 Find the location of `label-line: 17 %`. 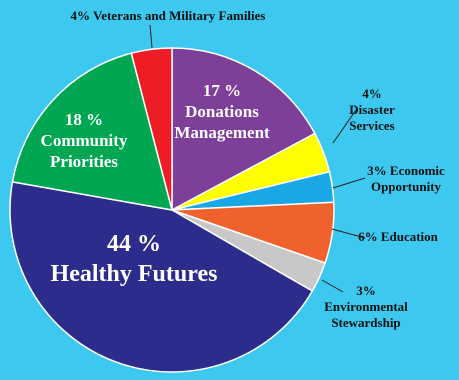

label-line: 17 % is located at coordinates (222, 90).